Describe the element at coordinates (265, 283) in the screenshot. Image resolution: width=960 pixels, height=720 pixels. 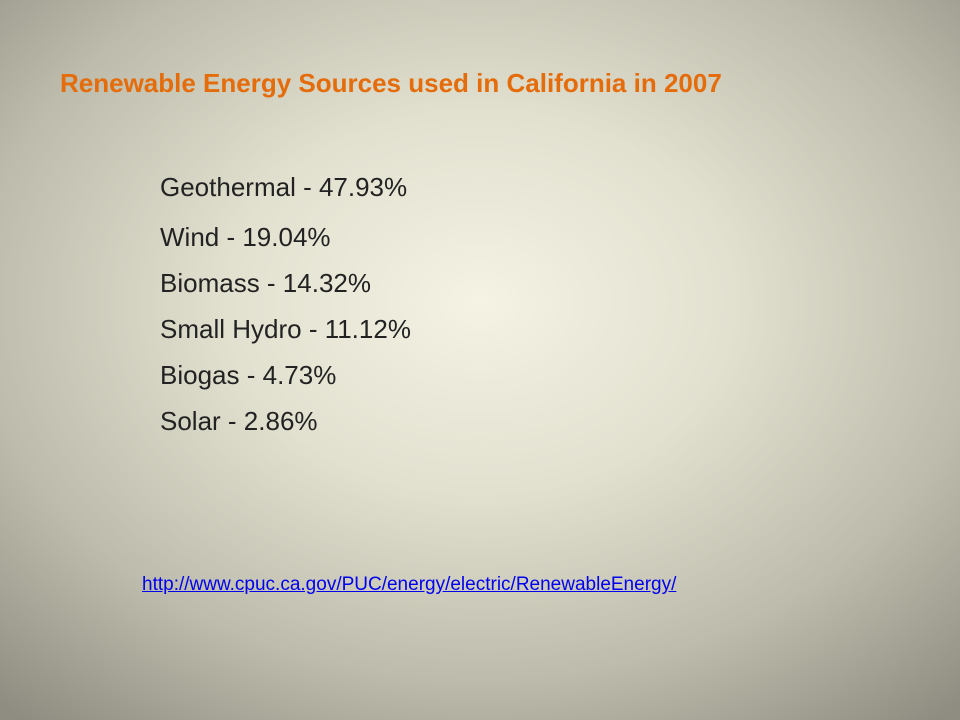
I see `source-item: Biomass - 14.32%` at that location.